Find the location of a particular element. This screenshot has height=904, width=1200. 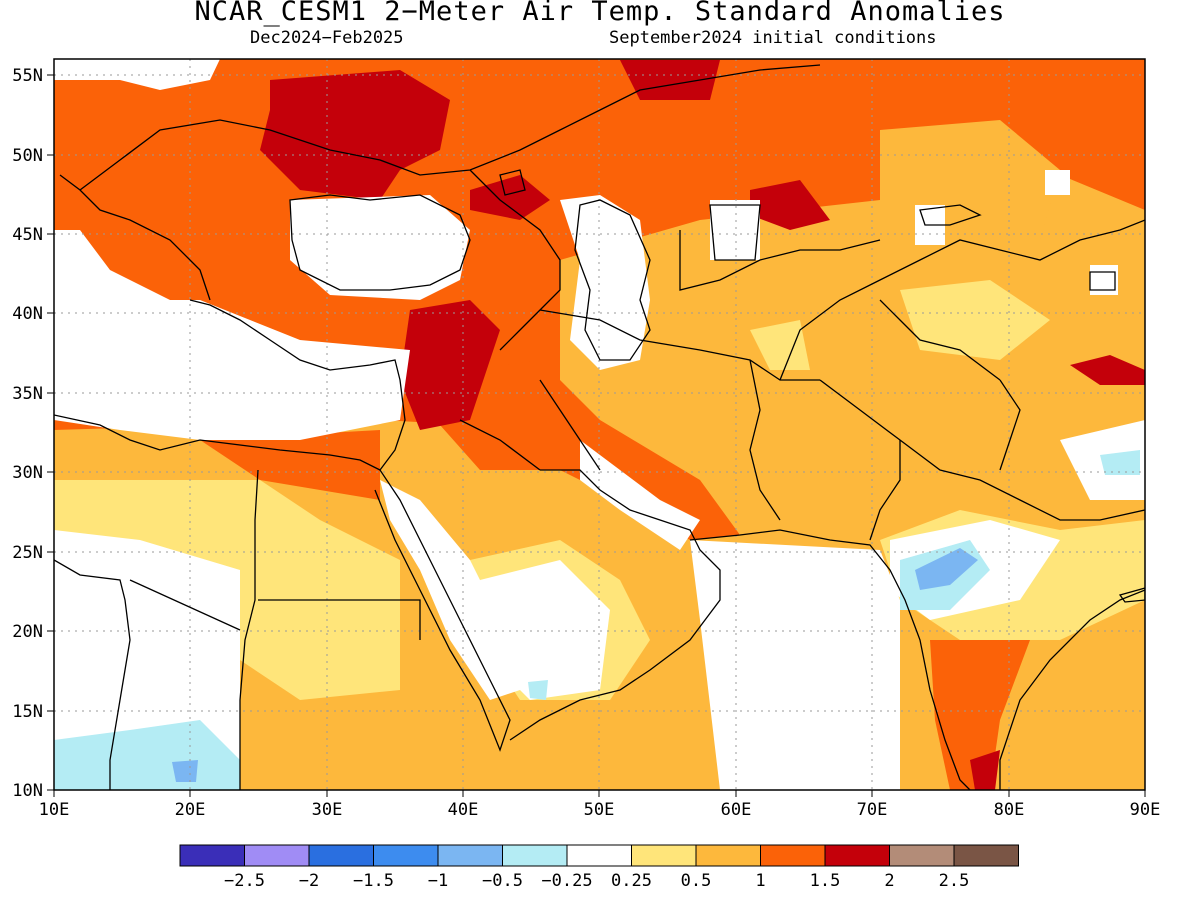

colorbar-tick-label: −0.5 is located at coordinates (502, 881).